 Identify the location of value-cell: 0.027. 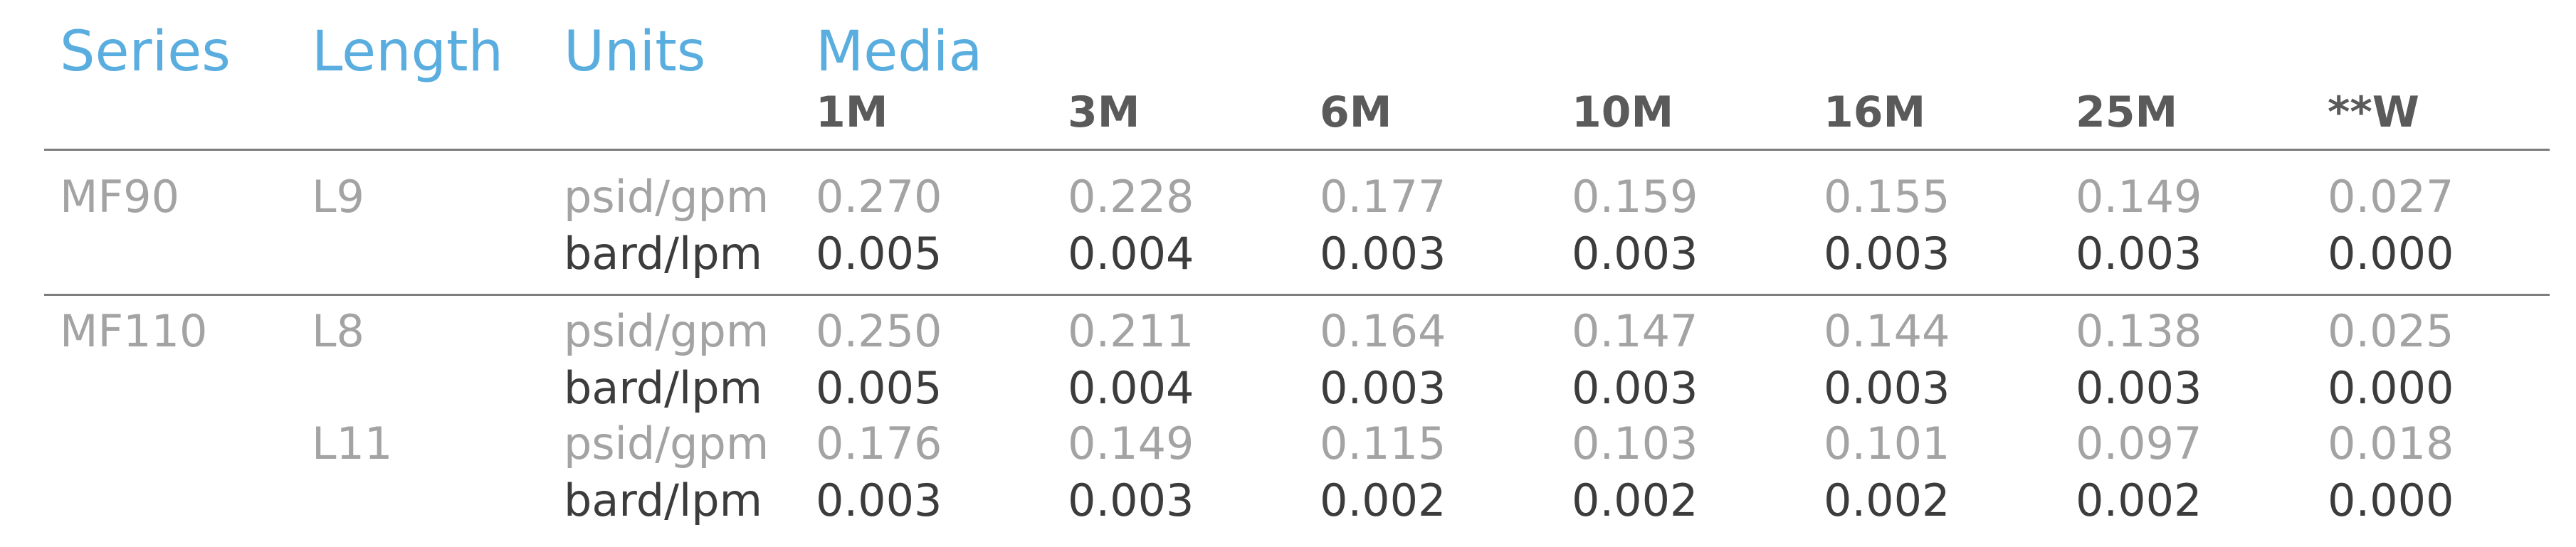
(2391, 197).